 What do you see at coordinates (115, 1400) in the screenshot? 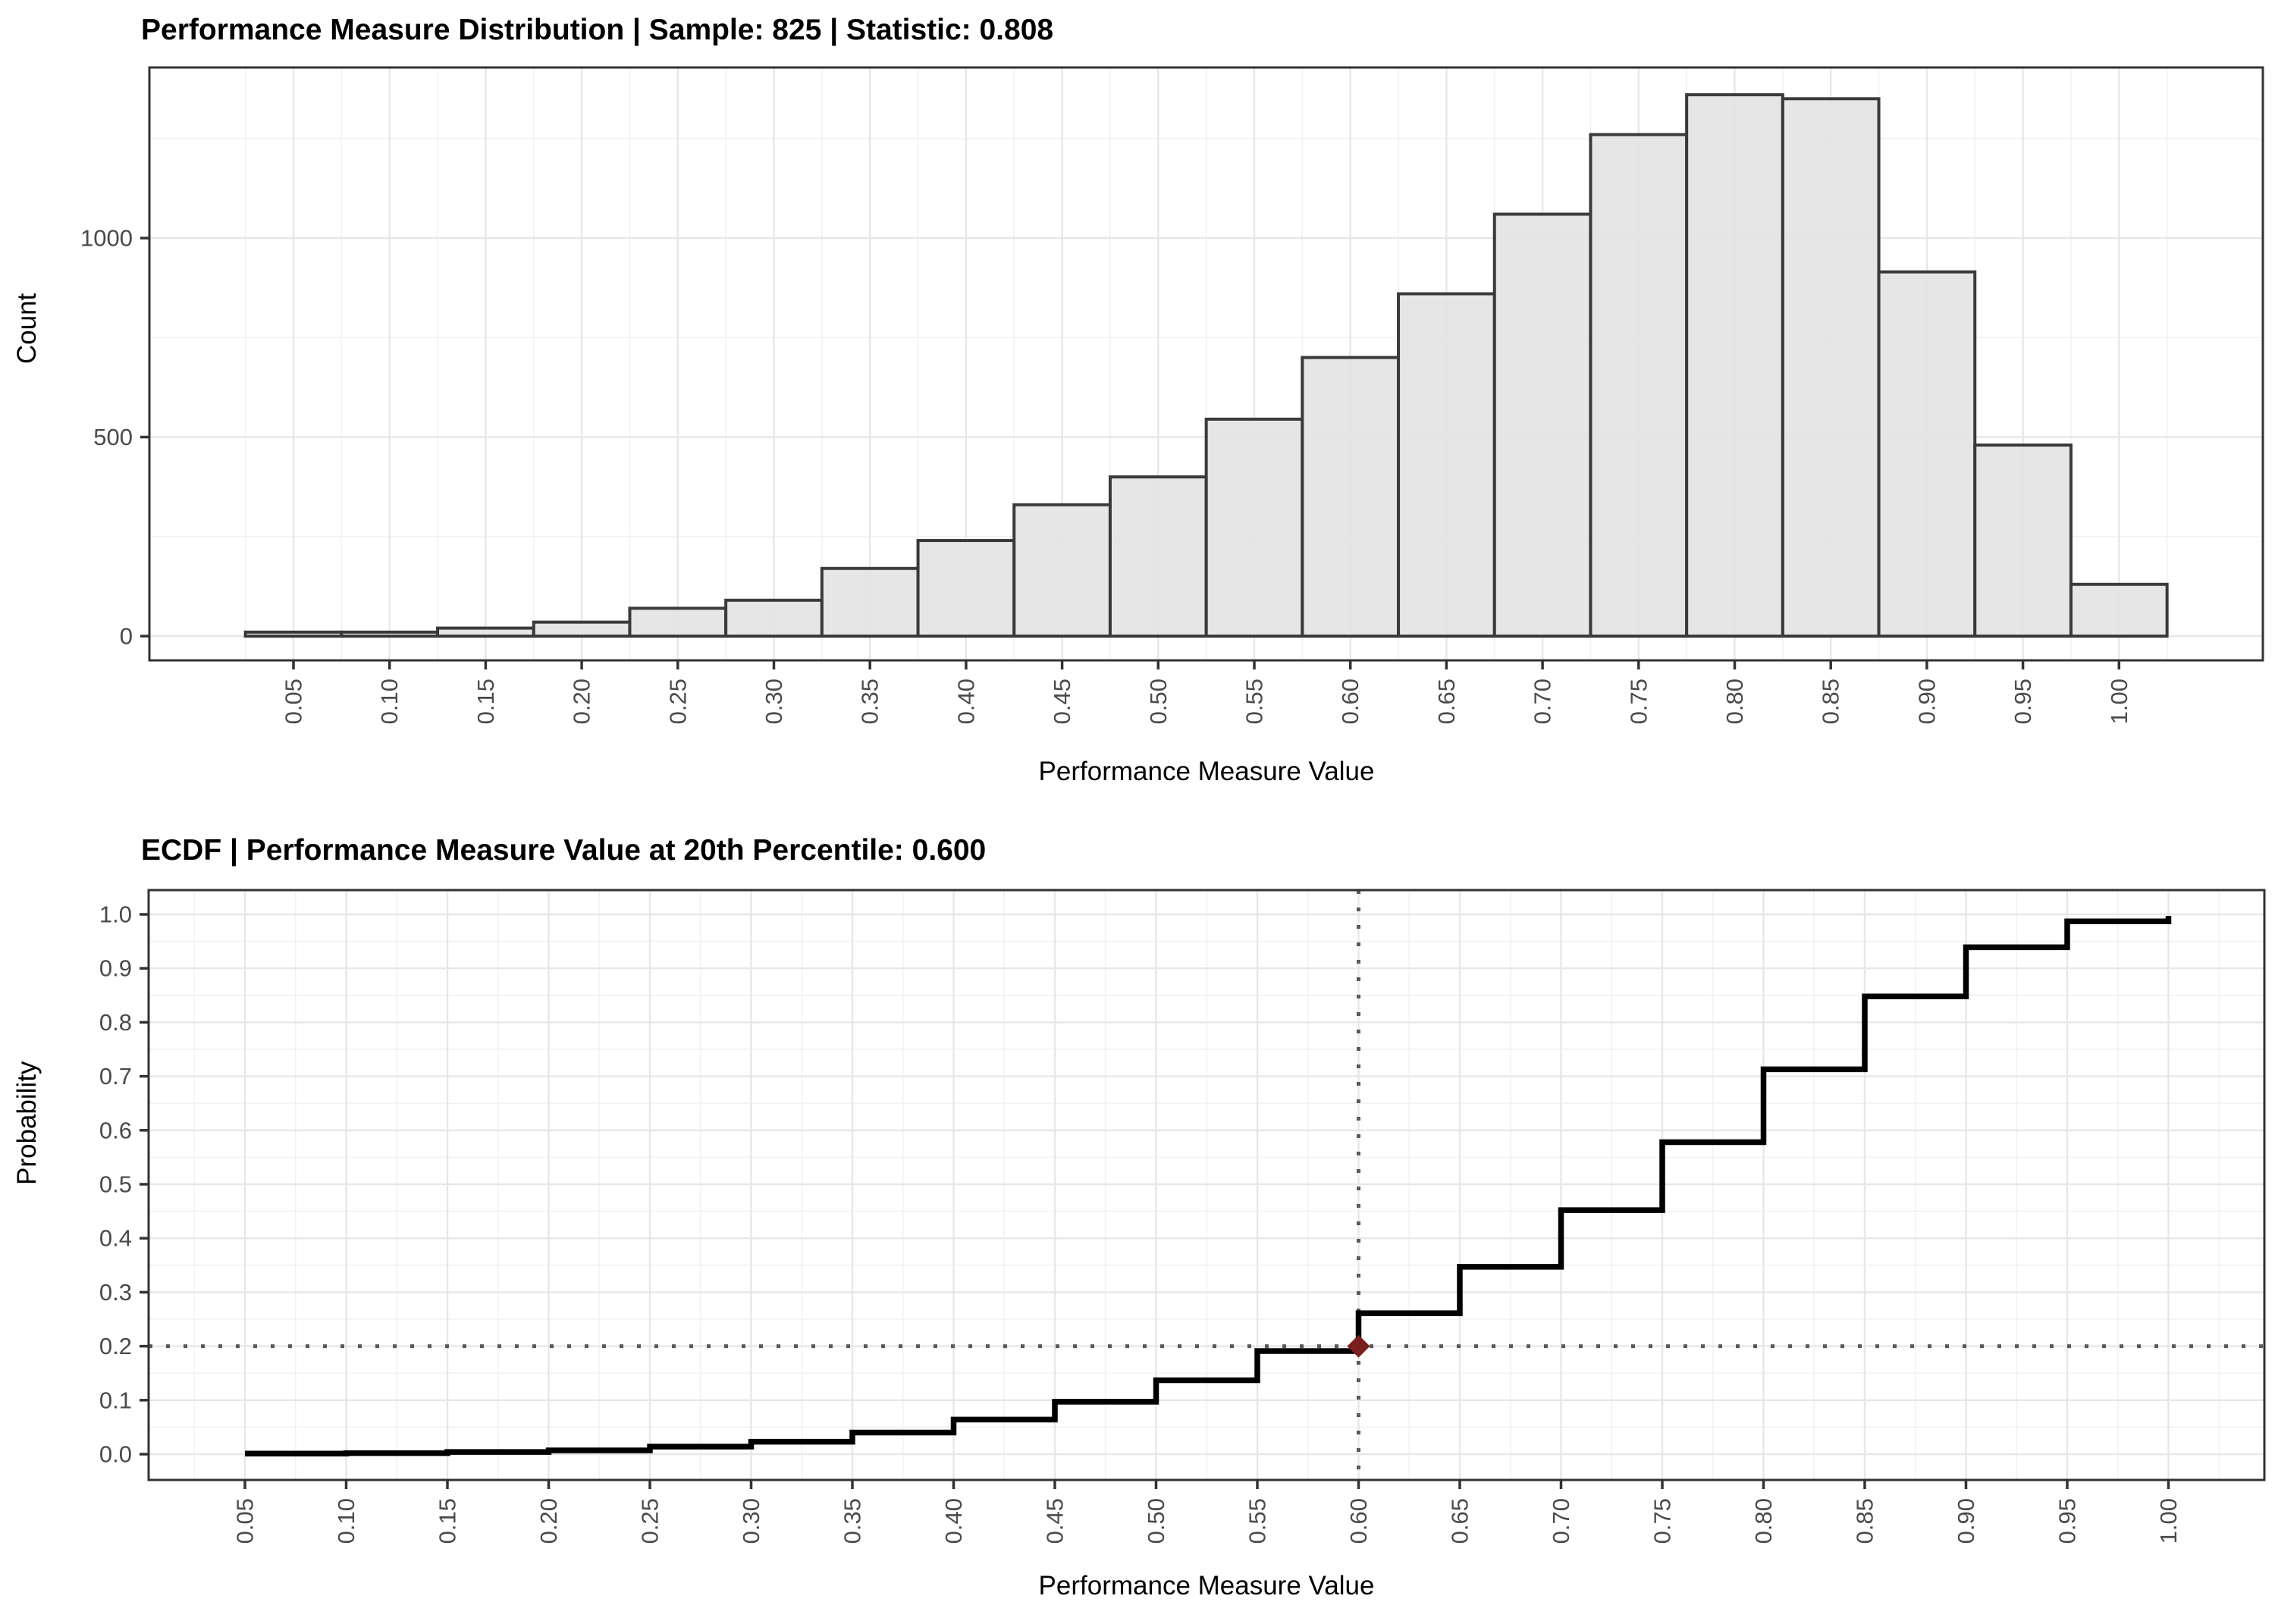
I see `ecdf-y-tick-label: 0.1` at bounding box center [115, 1400].